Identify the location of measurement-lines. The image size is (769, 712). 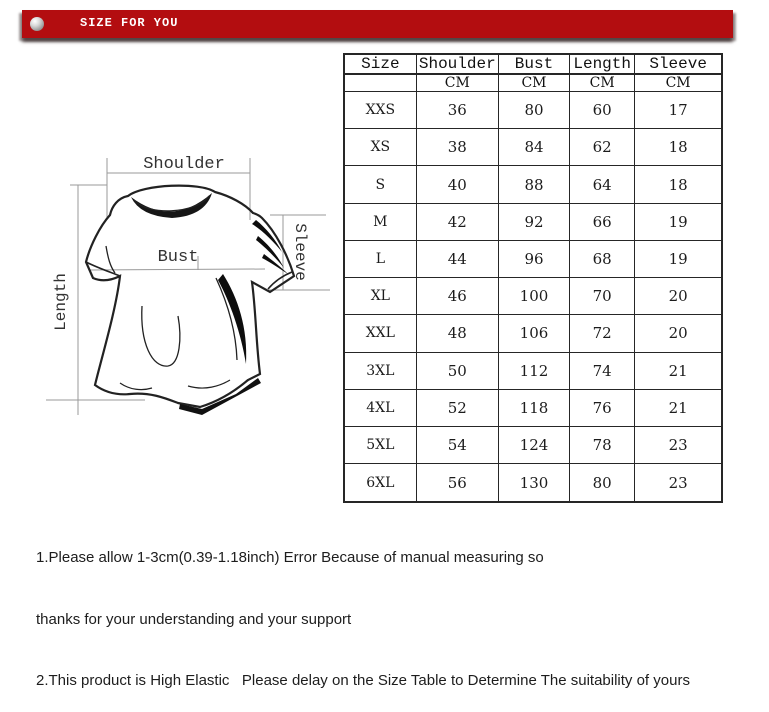
(188, 286).